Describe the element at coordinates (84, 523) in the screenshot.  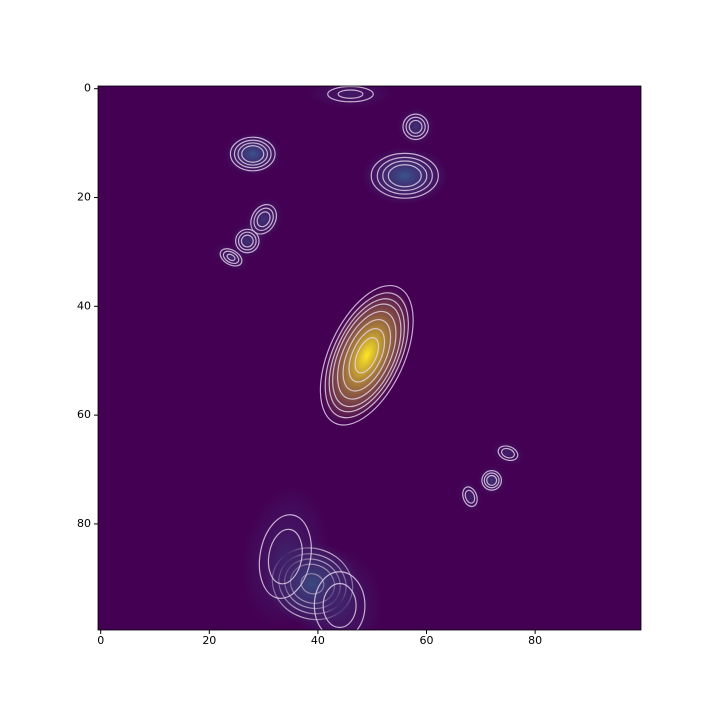
I see `y-tick-label: 80` at that location.